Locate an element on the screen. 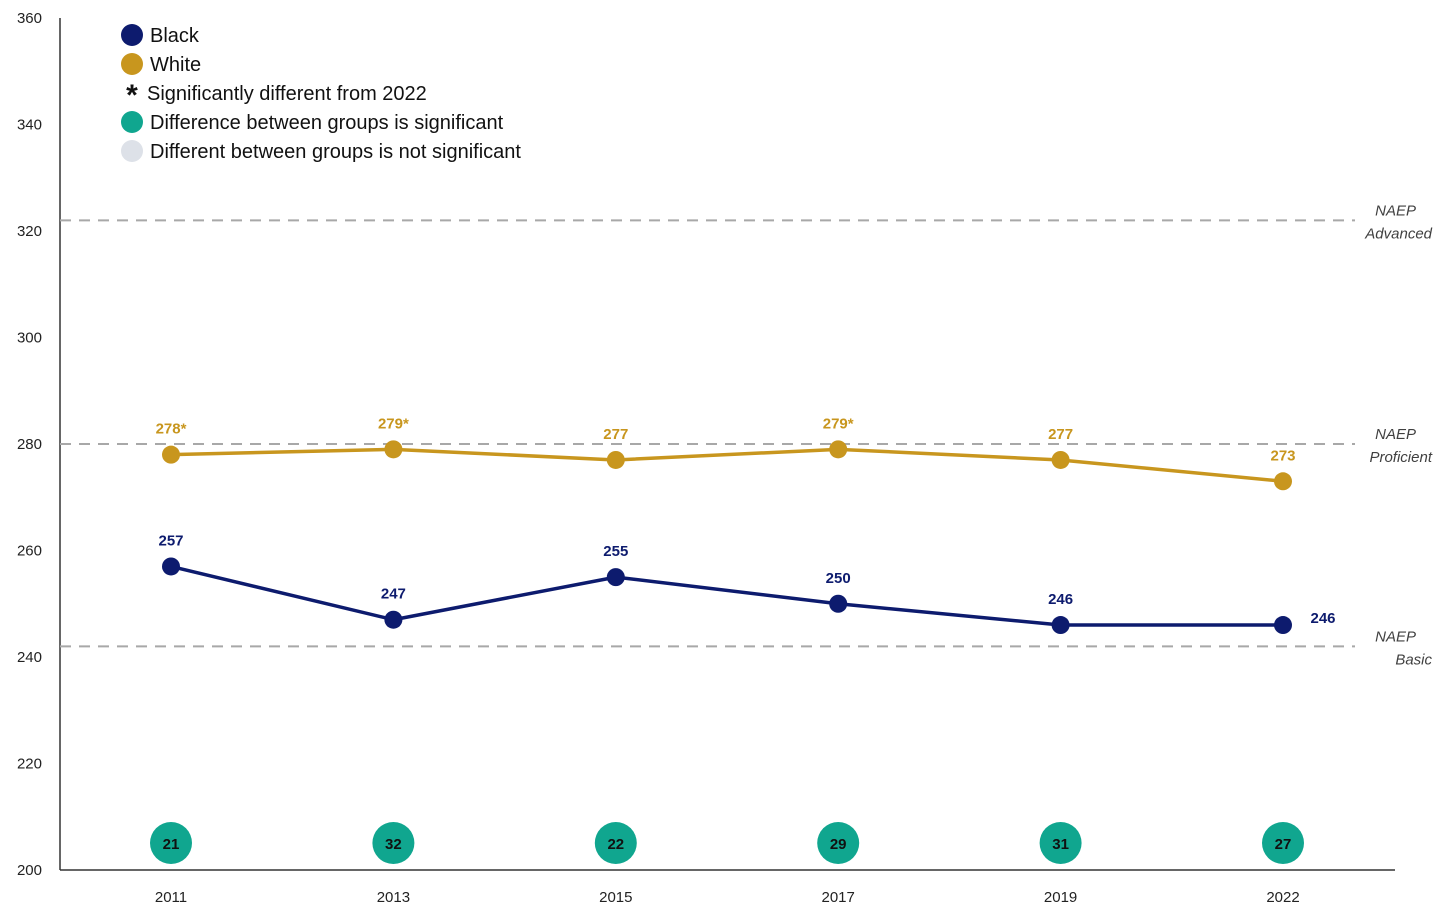 Image resolution: width=1450 pixels, height=907 pixels. gap-value: 32 is located at coordinates (393, 844).